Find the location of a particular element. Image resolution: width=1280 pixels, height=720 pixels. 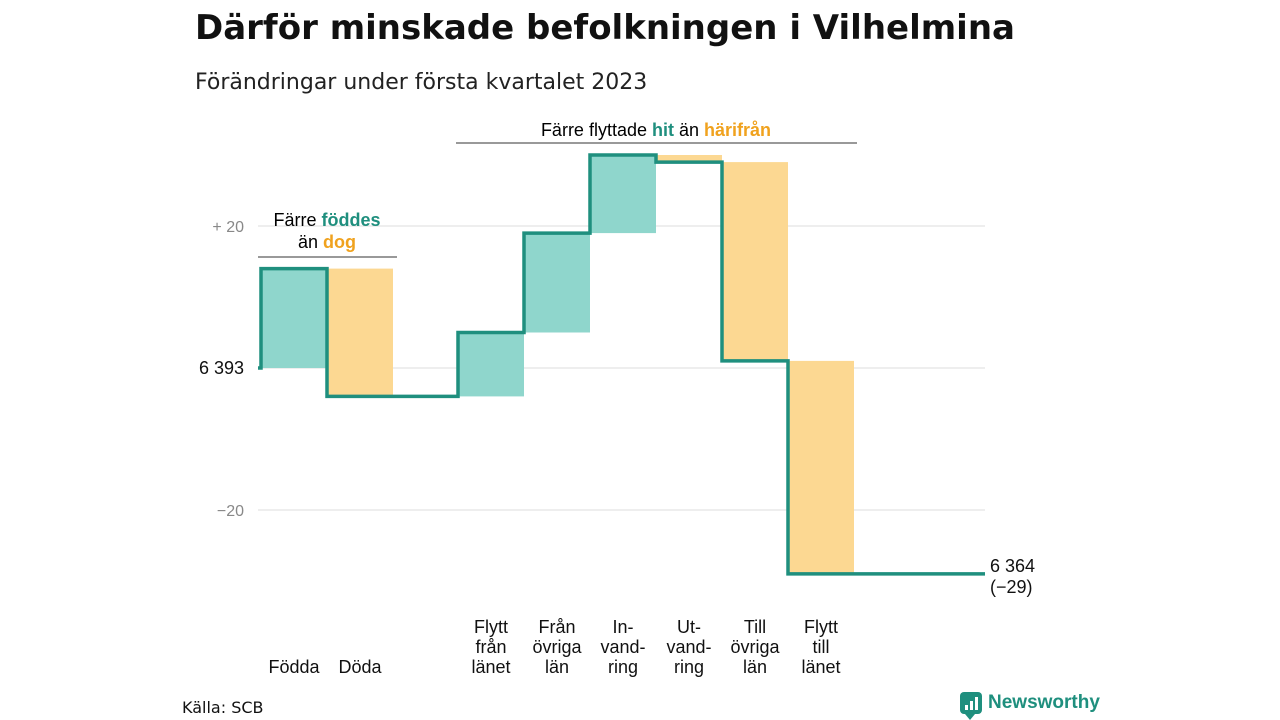

births-annotation-highlight: föddes is located at coordinates (351, 220).